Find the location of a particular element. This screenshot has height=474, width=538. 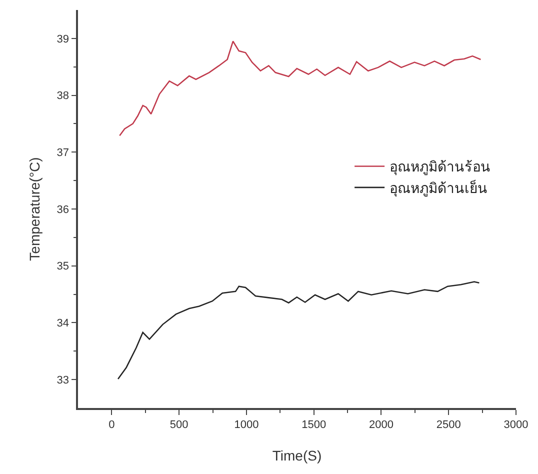

y-tick-label: 34 is located at coordinates (63, 324).